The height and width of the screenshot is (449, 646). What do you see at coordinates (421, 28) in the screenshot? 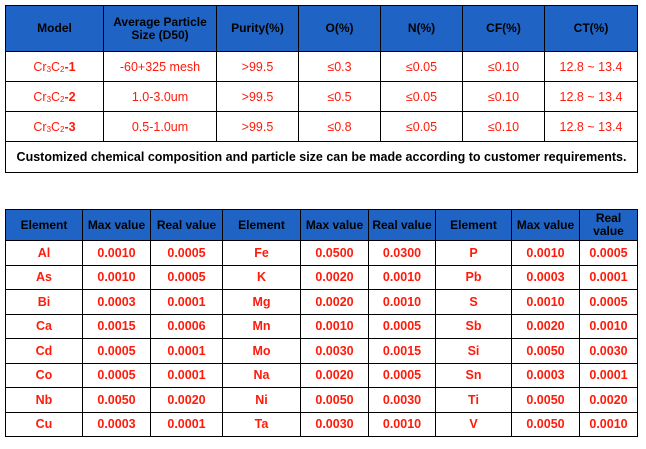
I see `spec-header-cell: N(%)` at bounding box center [421, 28].